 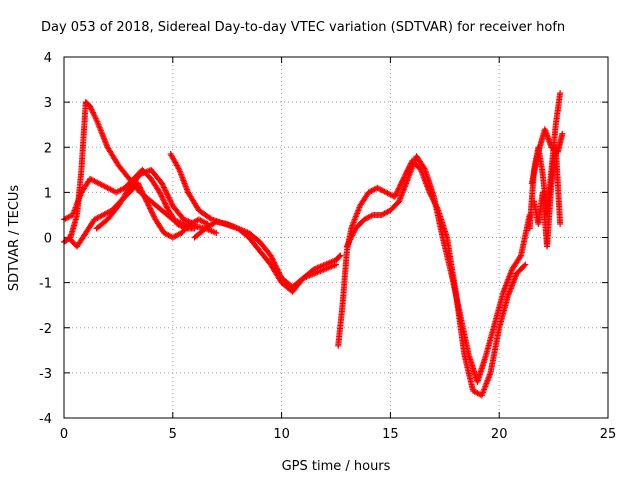 I want to click on x-tick-label: 20, so click(x=499, y=434).